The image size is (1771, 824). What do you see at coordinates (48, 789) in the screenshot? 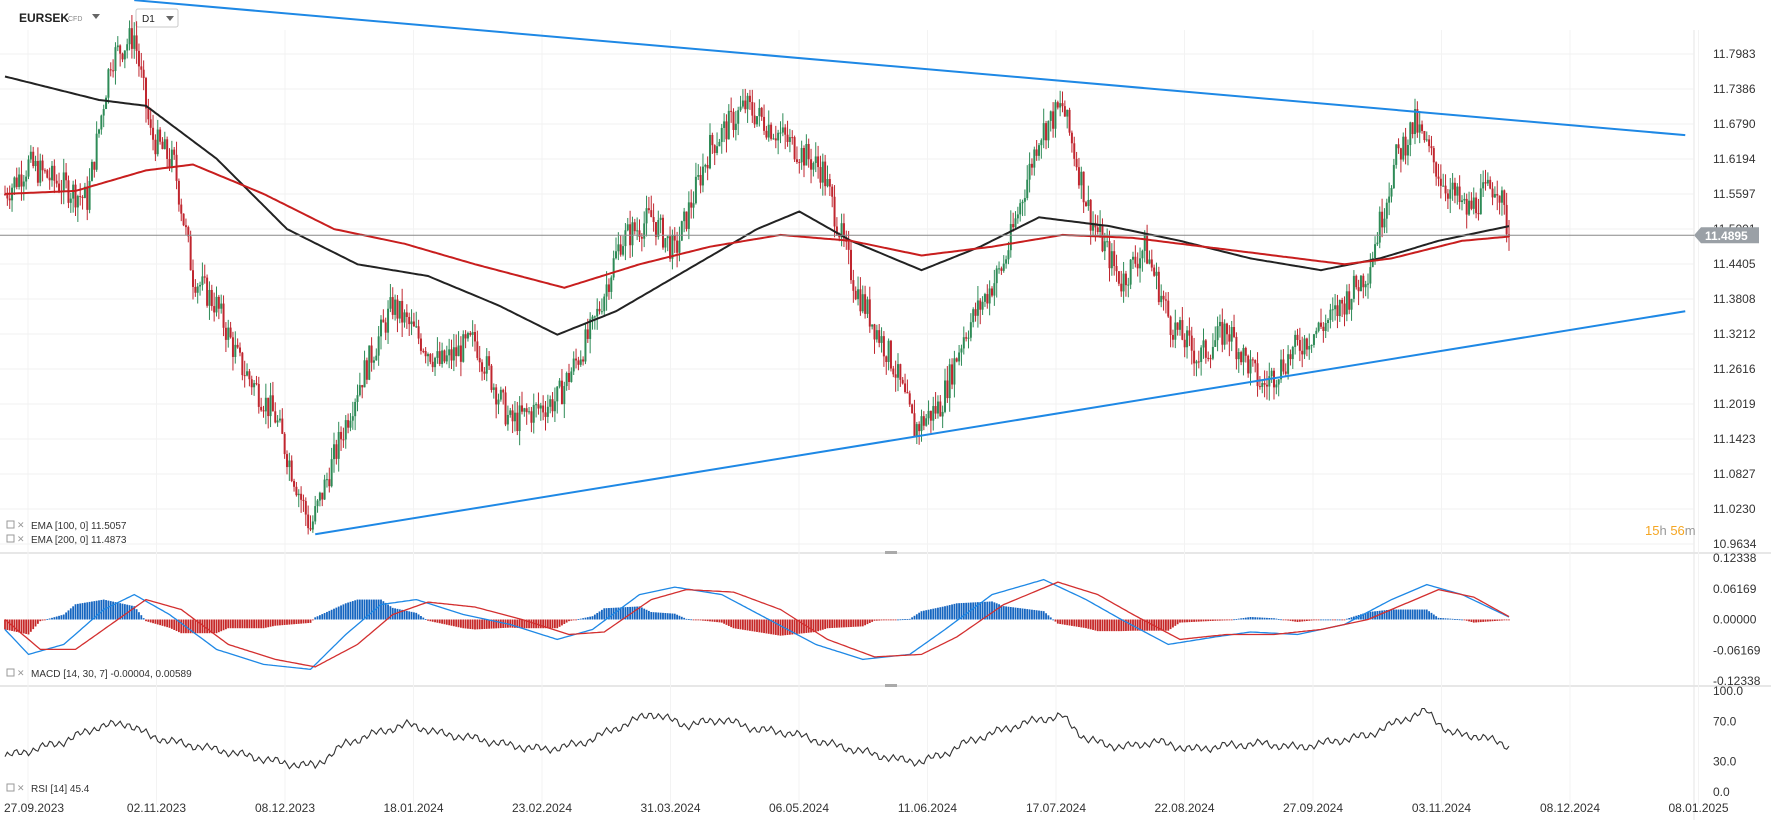
I see `rsi-legend: ✕ RSI [14] 45.4` at bounding box center [48, 789].